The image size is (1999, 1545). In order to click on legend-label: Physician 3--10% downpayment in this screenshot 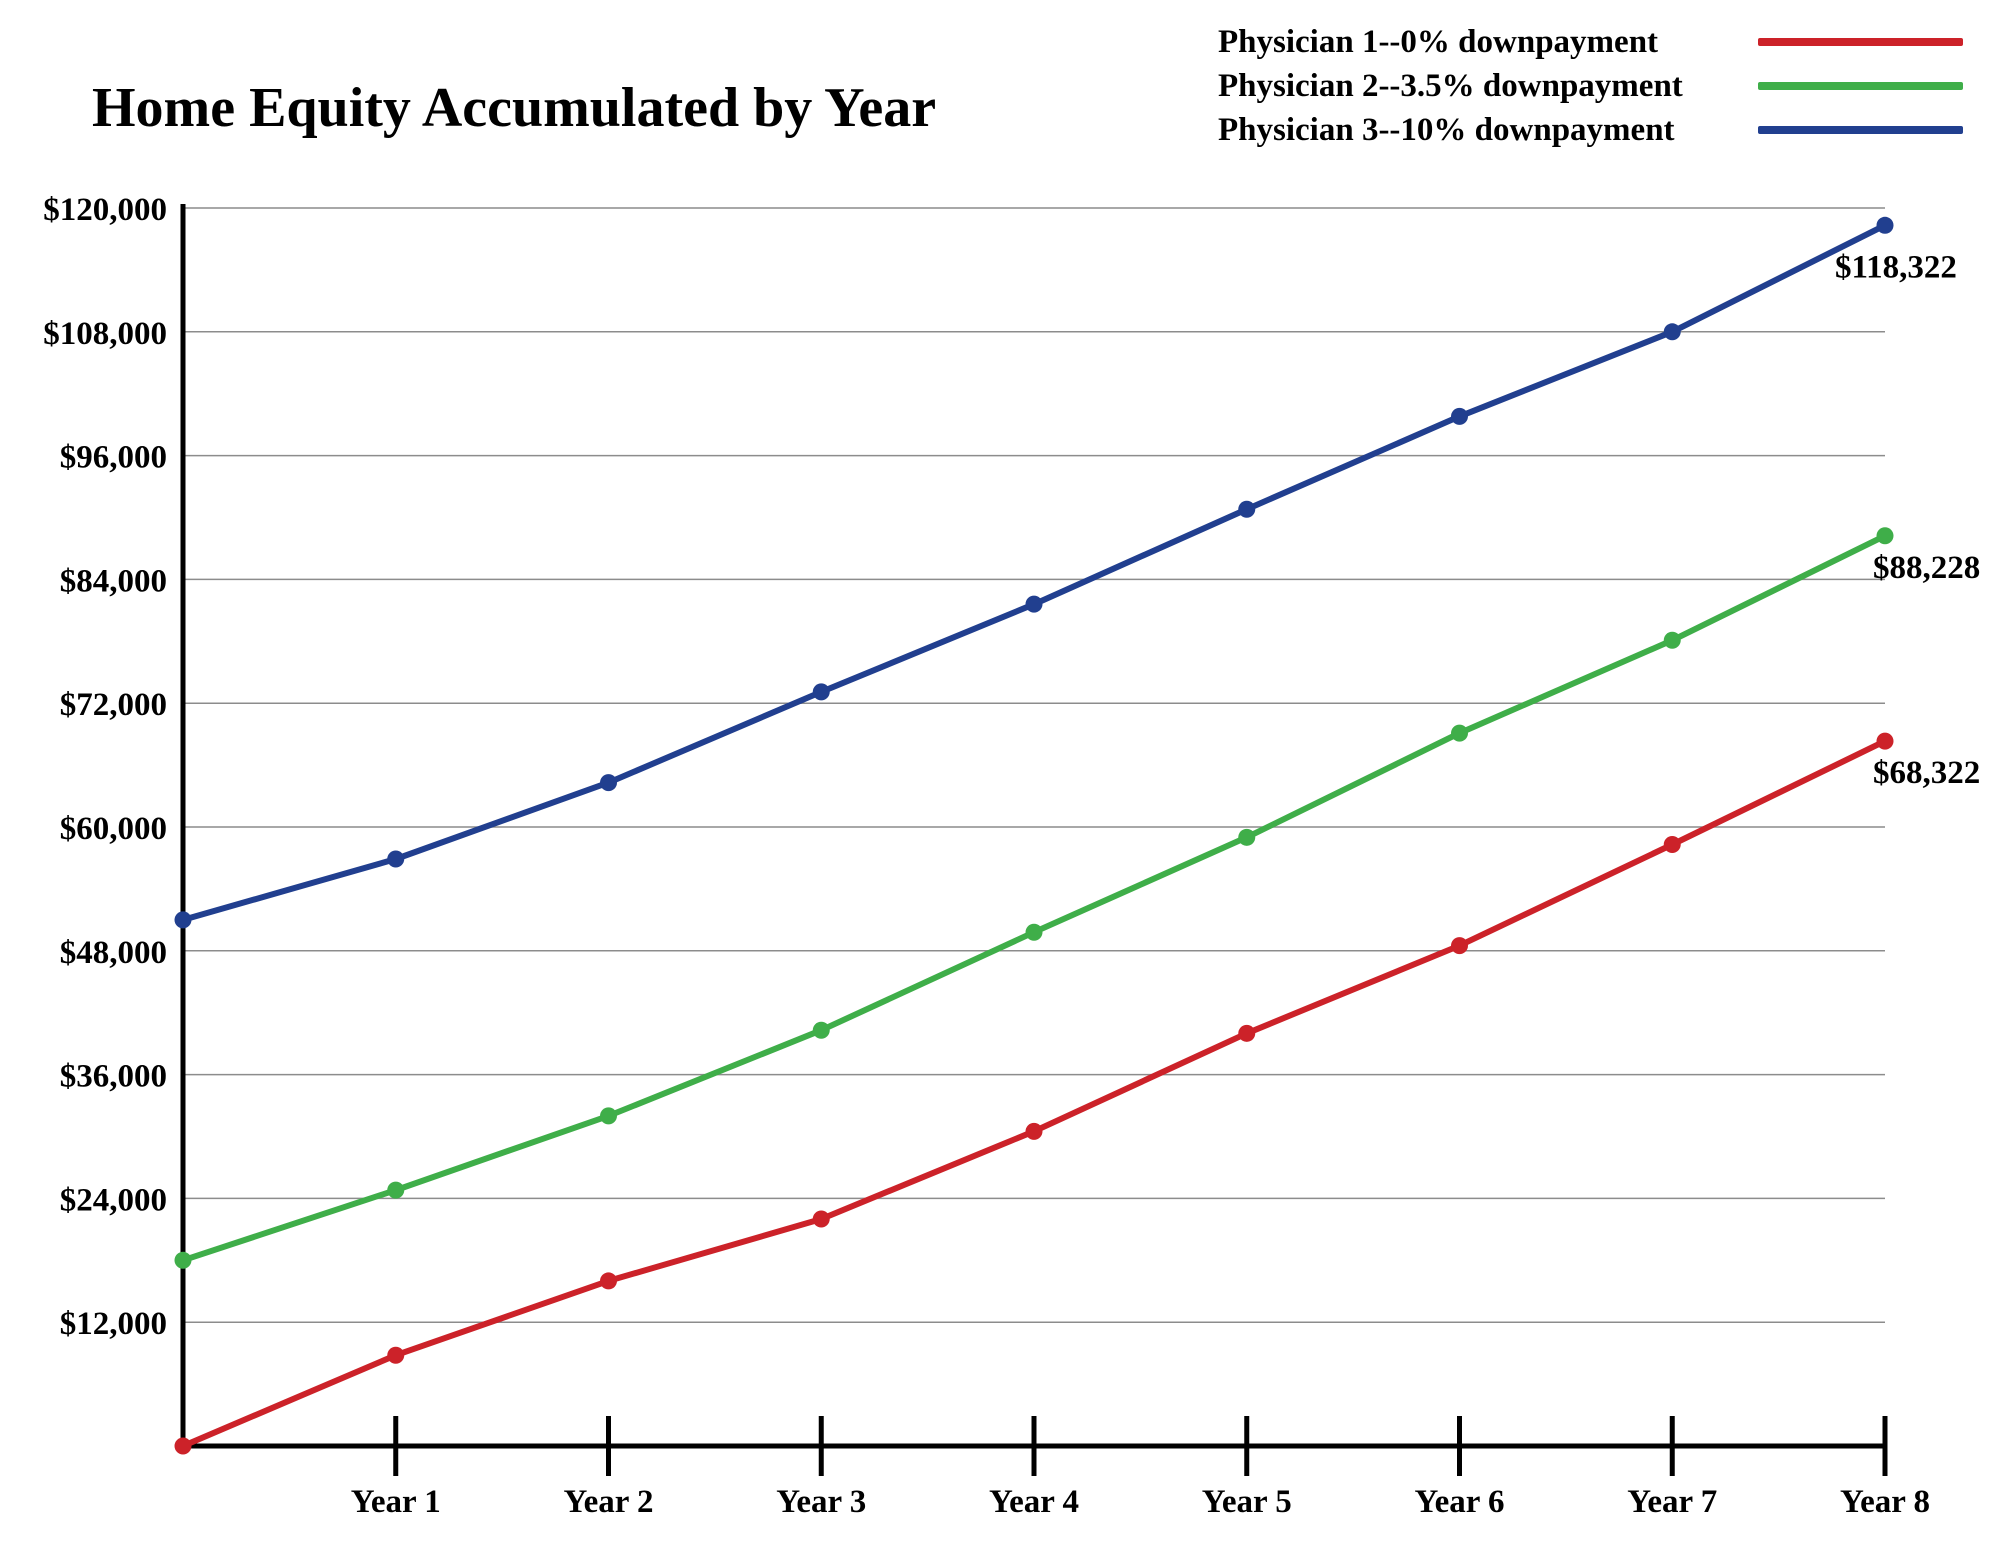, I will do `click(1446, 129)`.